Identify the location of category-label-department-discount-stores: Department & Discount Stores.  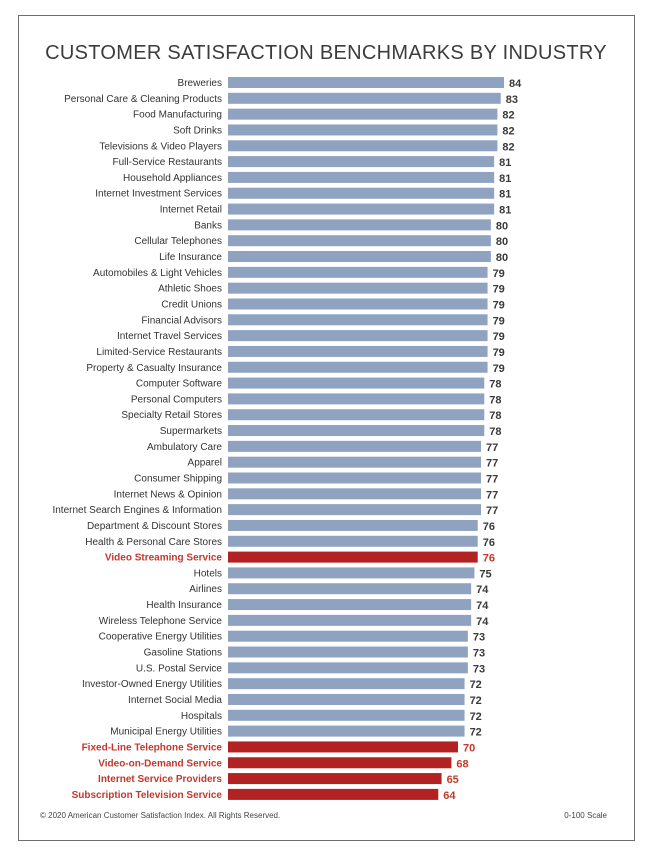
(154, 526).